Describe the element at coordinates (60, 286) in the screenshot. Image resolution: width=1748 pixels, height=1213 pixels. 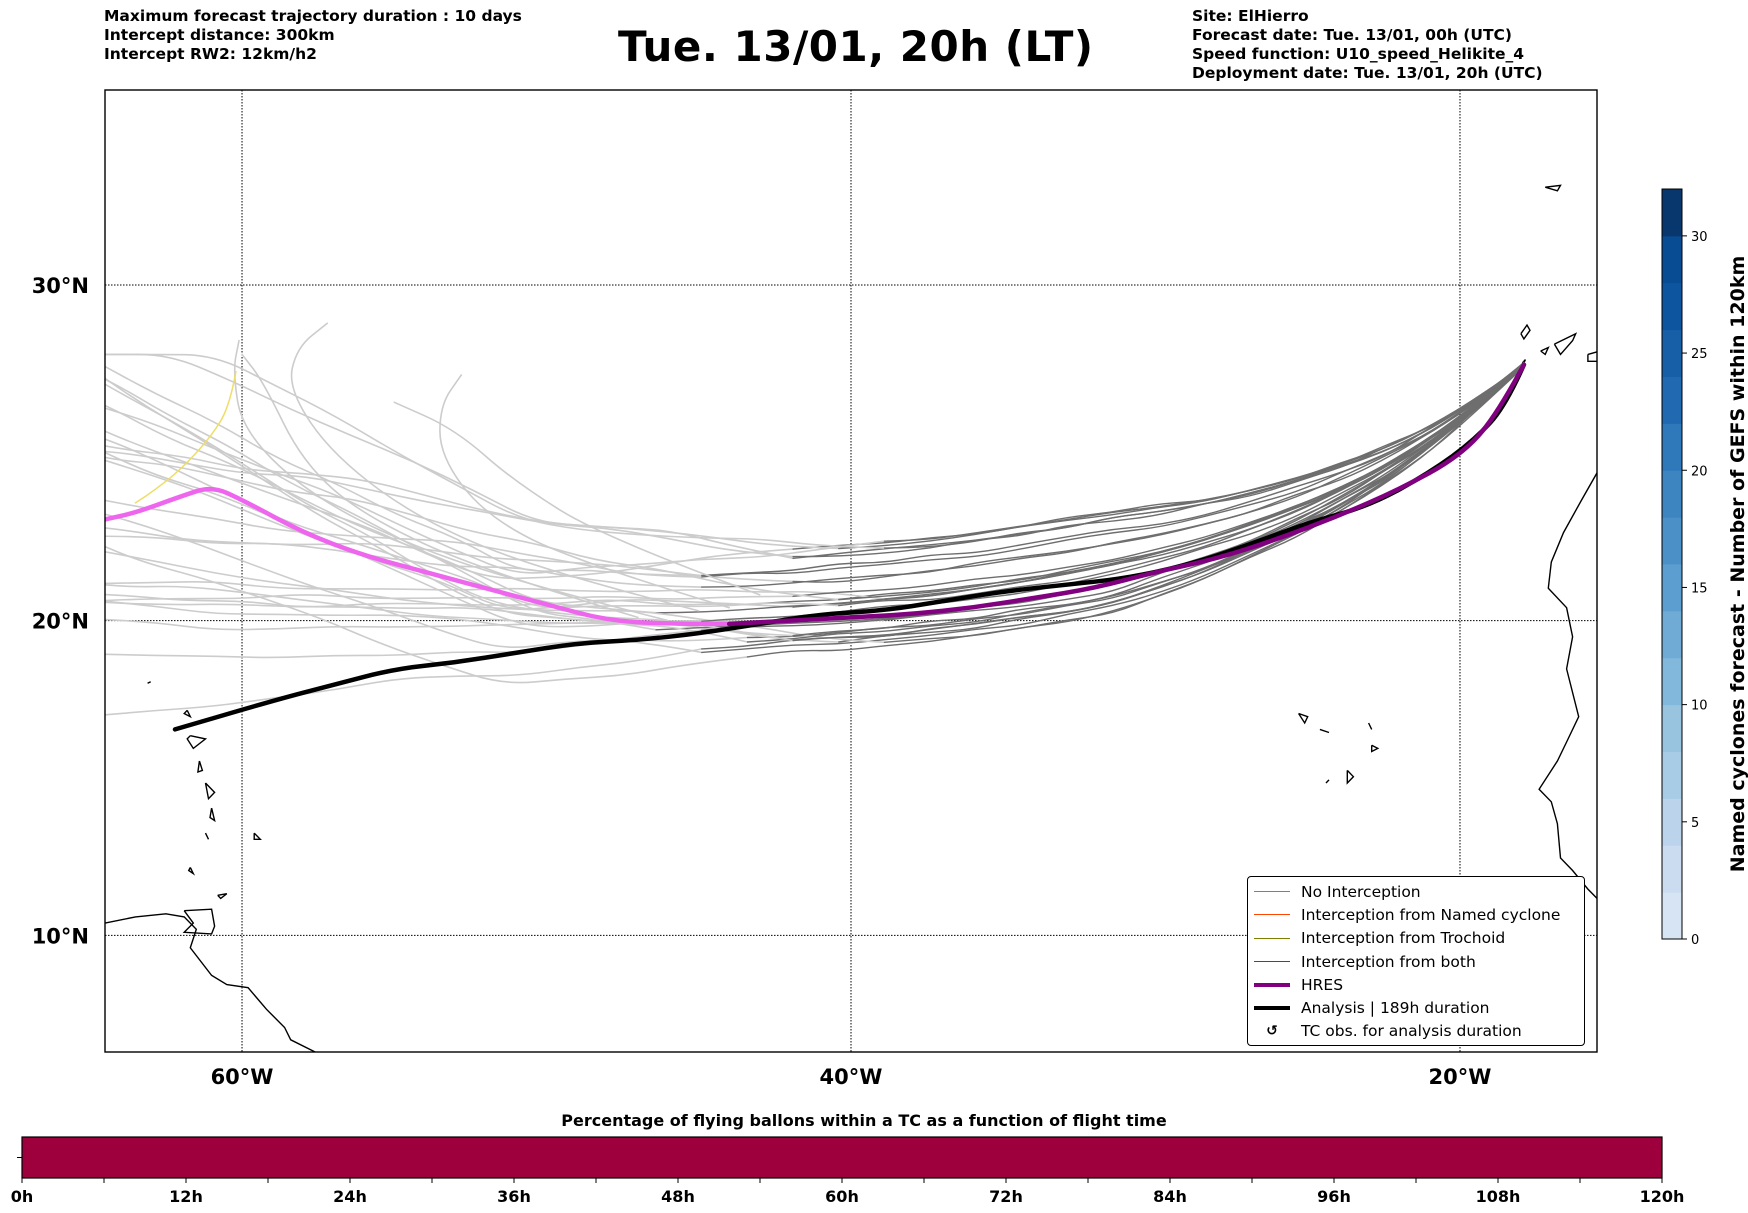
I see `lat-tick-label: 30°N` at that location.